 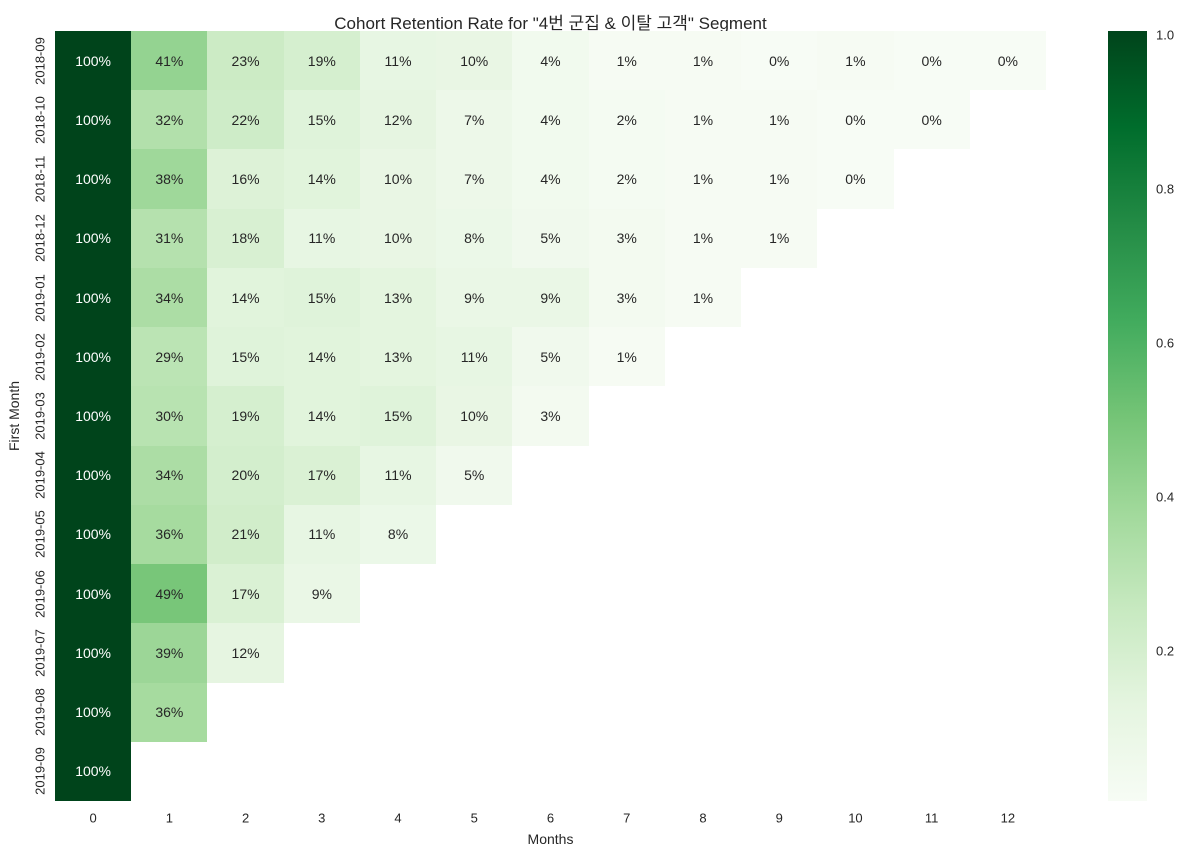 I want to click on colorbar-tick-label: 0.4, so click(x=1165, y=497).